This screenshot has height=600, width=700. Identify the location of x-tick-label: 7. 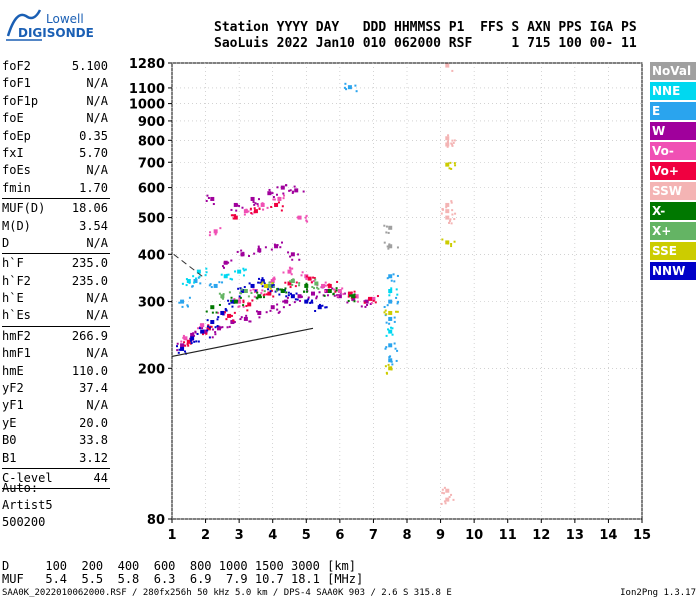
(373, 535).